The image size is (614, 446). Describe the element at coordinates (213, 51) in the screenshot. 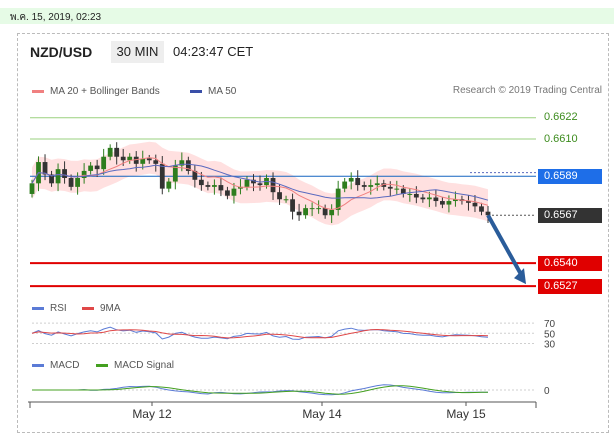

I see `time-label: 04:23:47 CET` at that location.